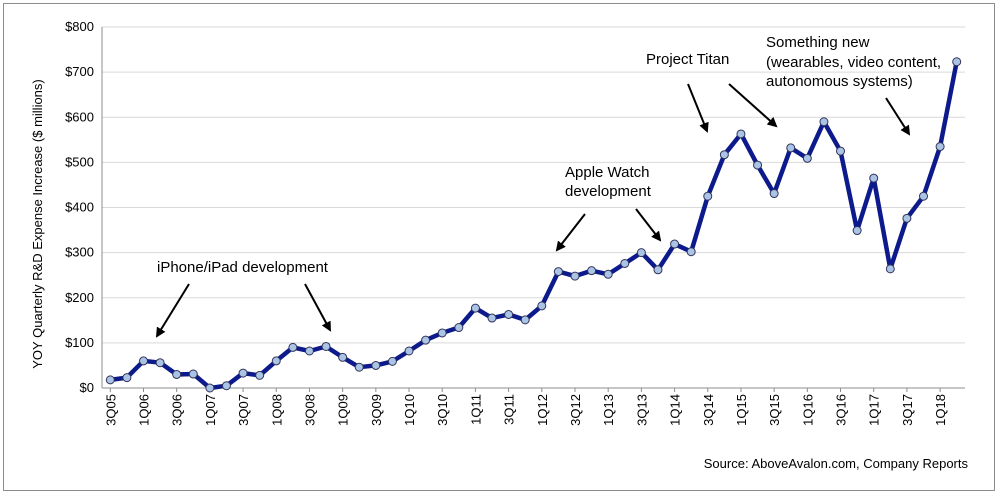 The width and height of the screenshot is (1000, 497). I want to click on annotation-line: Something new, so click(818, 42).